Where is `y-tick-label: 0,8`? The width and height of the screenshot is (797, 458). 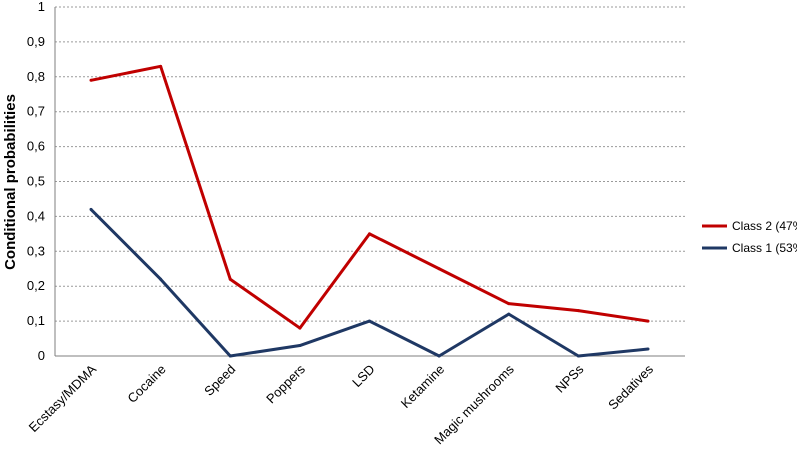
y-tick-label: 0,8 is located at coordinates (36, 76).